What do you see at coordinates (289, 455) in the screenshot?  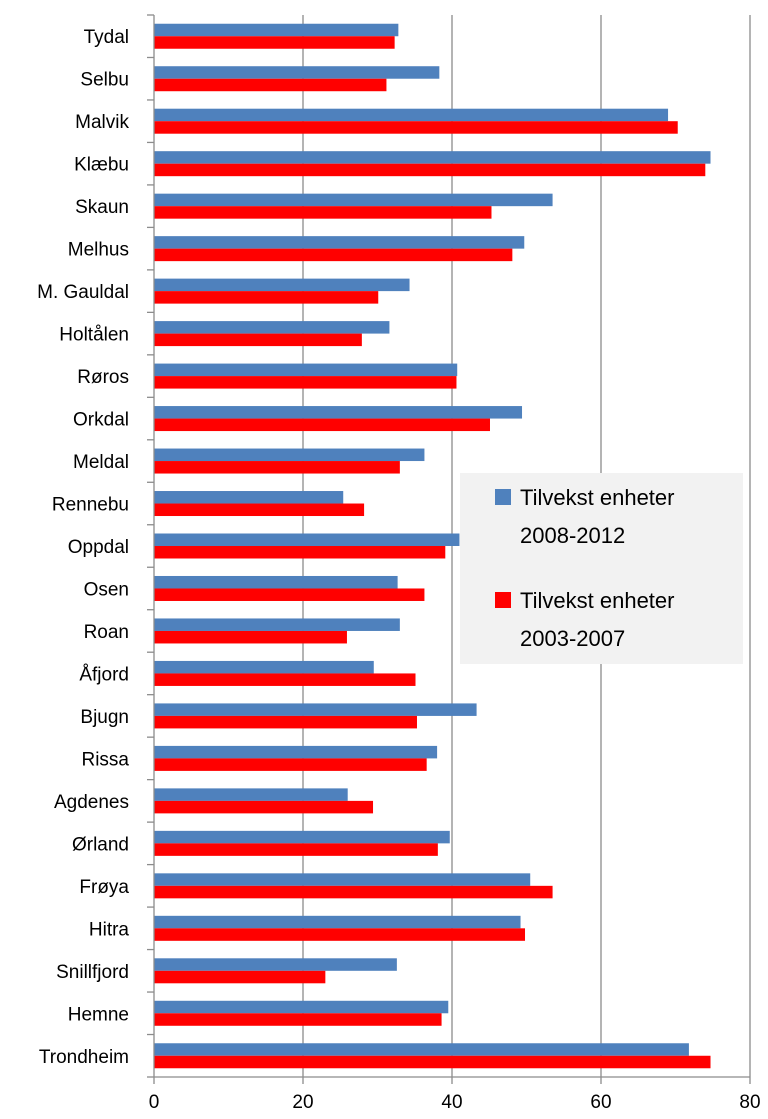 I see `bar-series1-Meldal` at bounding box center [289, 455].